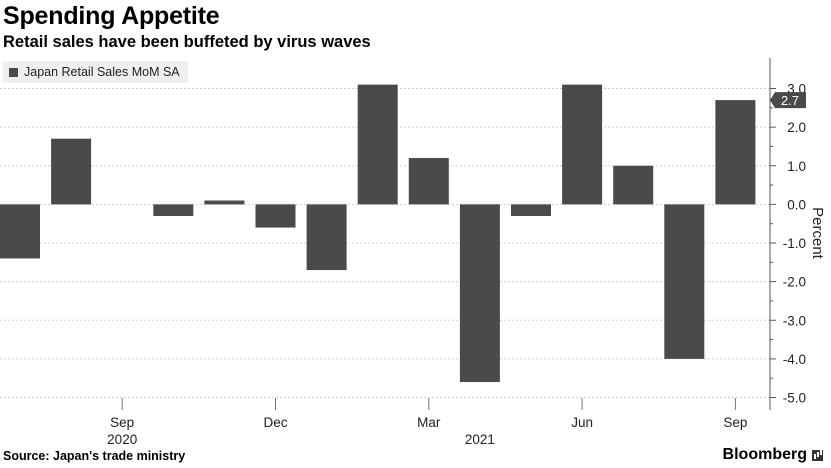 This screenshot has height=468, width=831. What do you see at coordinates (787, 234) in the screenshot?
I see `y-axis: 3.02.01.00.0-1.0-2.0-3.0-4.0-5.02.7` at bounding box center [787, 234].